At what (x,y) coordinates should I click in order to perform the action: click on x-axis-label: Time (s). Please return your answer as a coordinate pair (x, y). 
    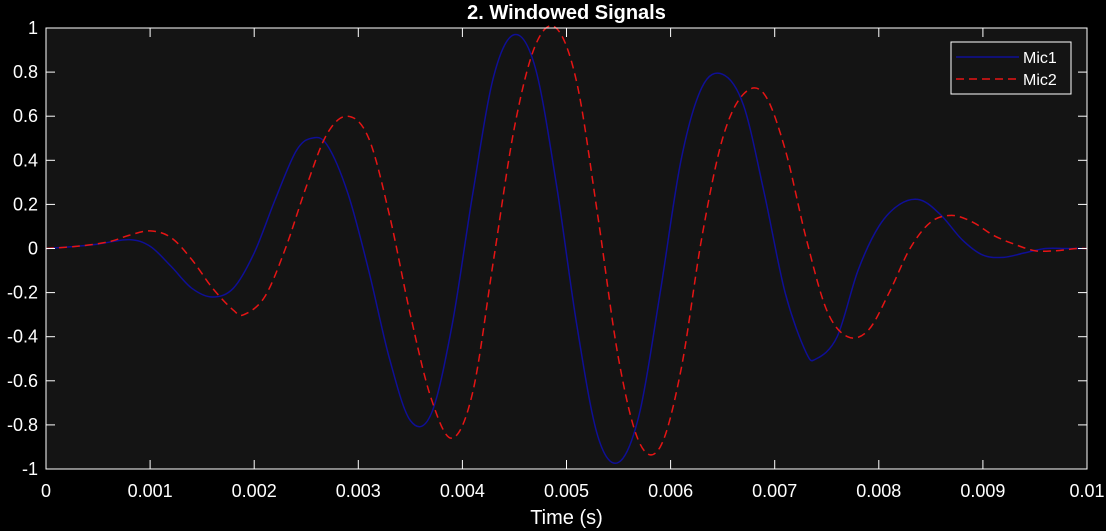
    Looking at the image, I should click on (566, 518).